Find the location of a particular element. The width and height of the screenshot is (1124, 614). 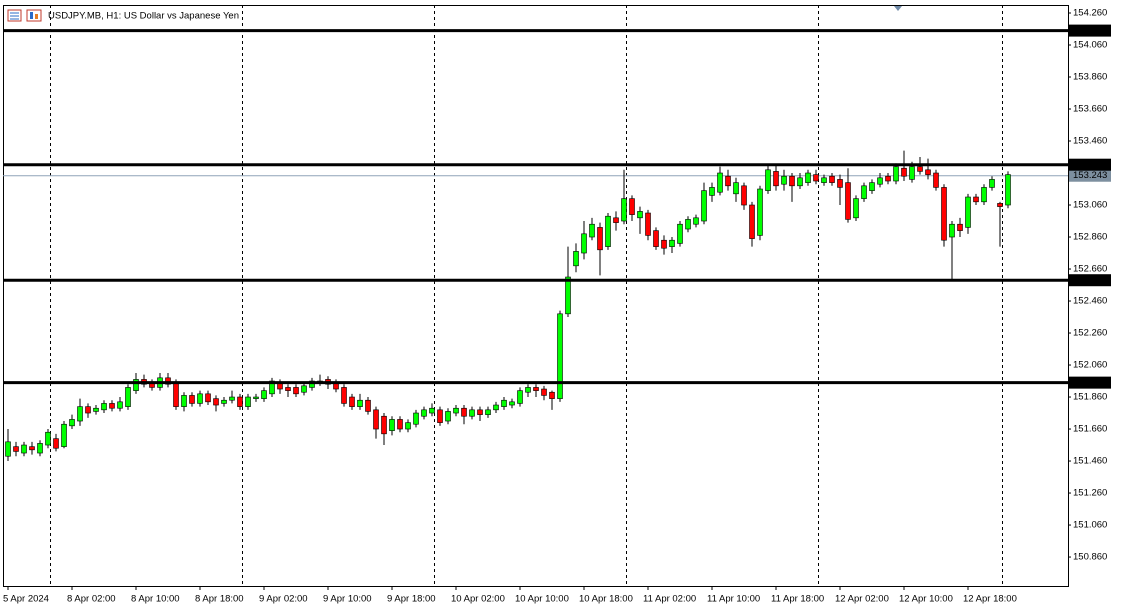

current-price-tag is located at coordinates (1090, 175).